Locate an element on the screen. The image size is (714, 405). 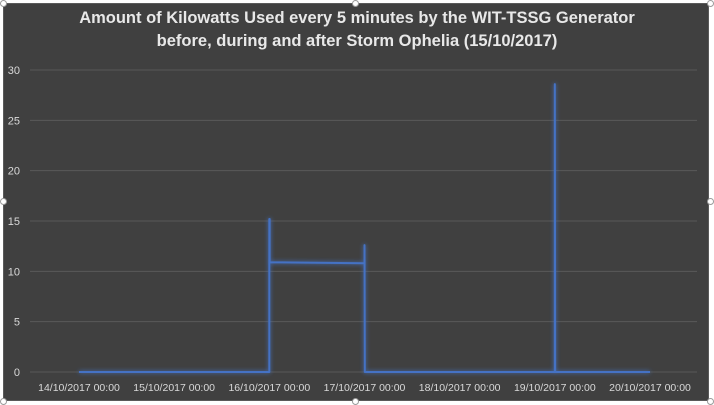
resize-handle-bottom-right is located at coordinates (710, 401).